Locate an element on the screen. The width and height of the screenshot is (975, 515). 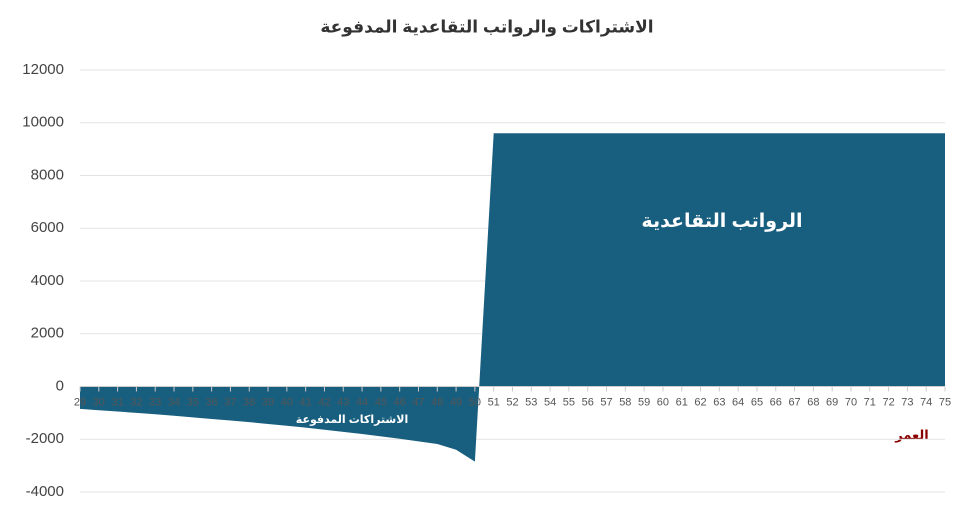
y-tick-label: -4000 is located at coordinates (45, 491).